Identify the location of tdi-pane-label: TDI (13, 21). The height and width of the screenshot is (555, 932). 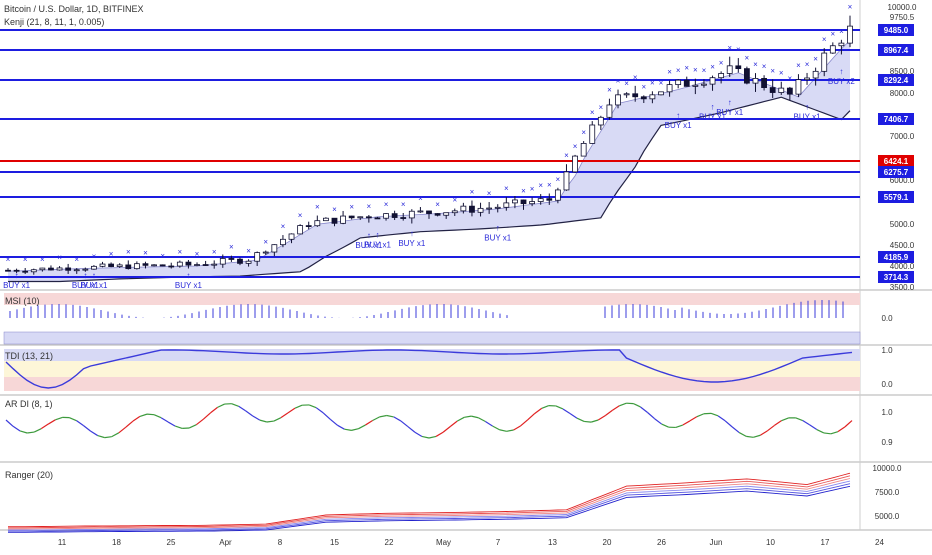
(29, 356).